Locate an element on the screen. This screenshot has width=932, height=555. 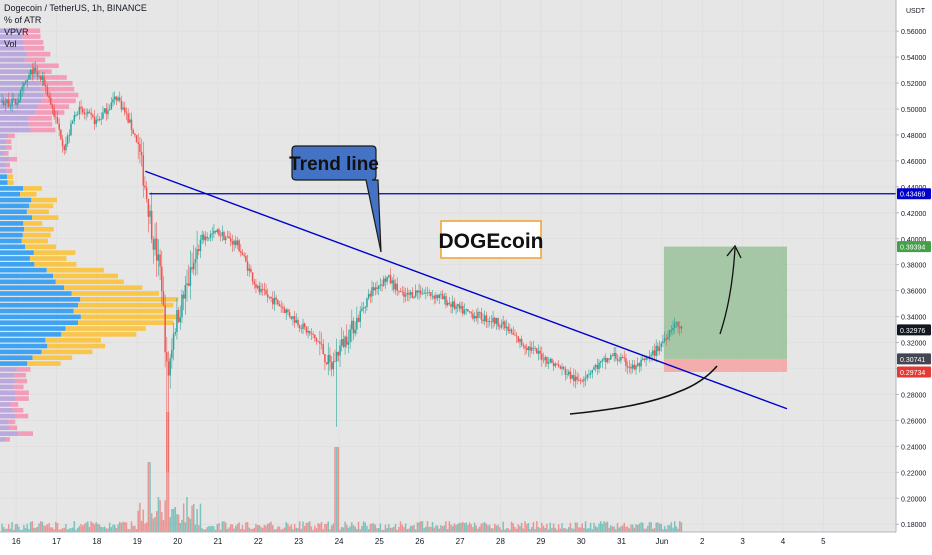
y-tick-label: 0.48000 is located at coordinates (913, 136).